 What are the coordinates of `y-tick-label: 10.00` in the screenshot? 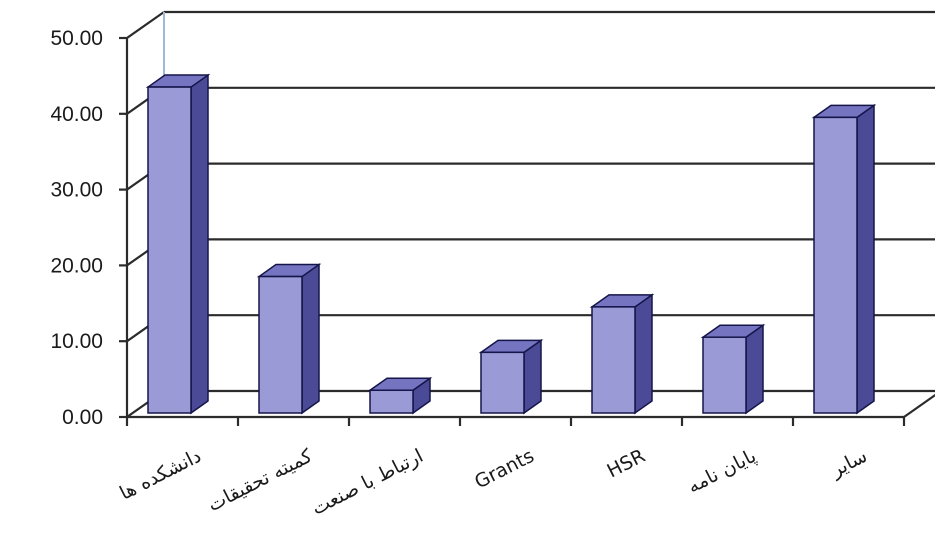 It's located at (76, 341).